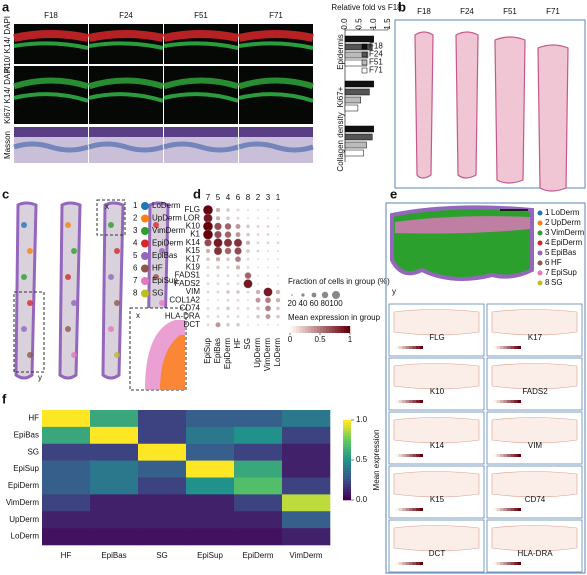  I want to click on cluster-number: 5, so click(547, 252).